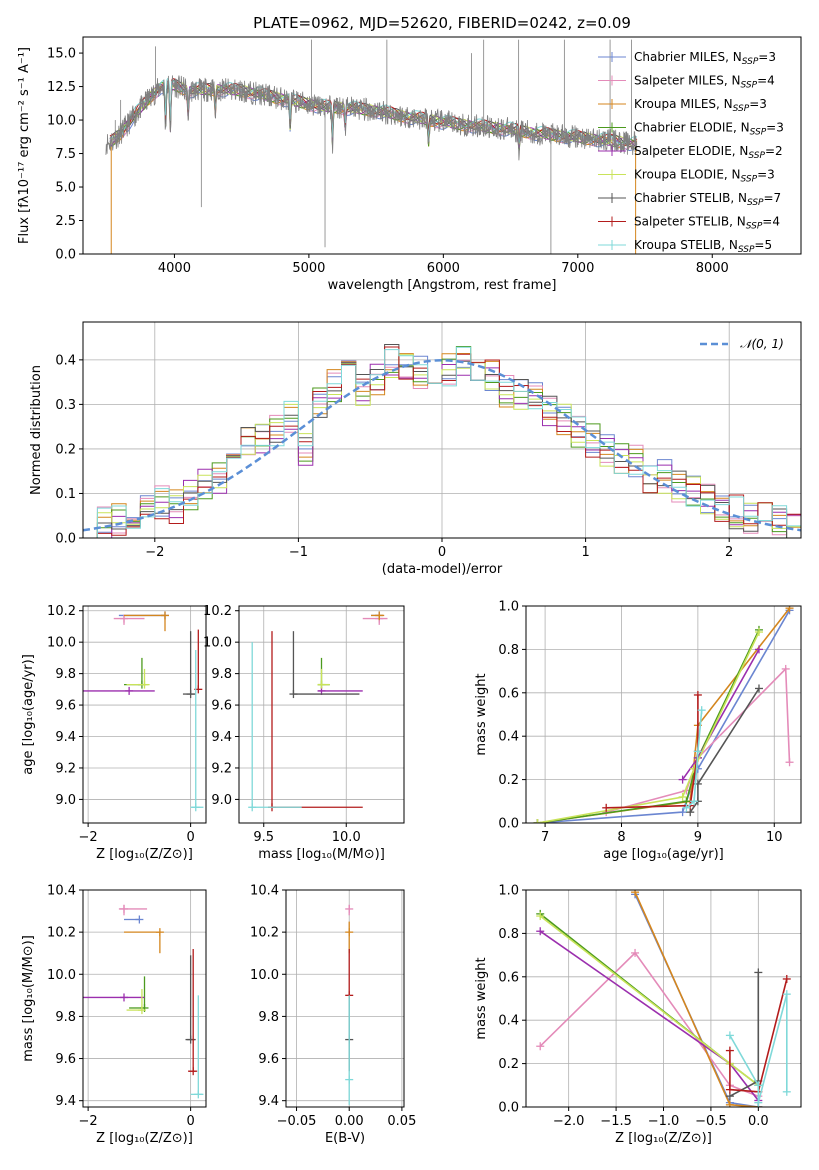 The image size is (819, 1170). Describe the element at coordinates (700, 105) in the screenshot. I see `legend-label: Kroupa MILES, NSSP=3` at that location.